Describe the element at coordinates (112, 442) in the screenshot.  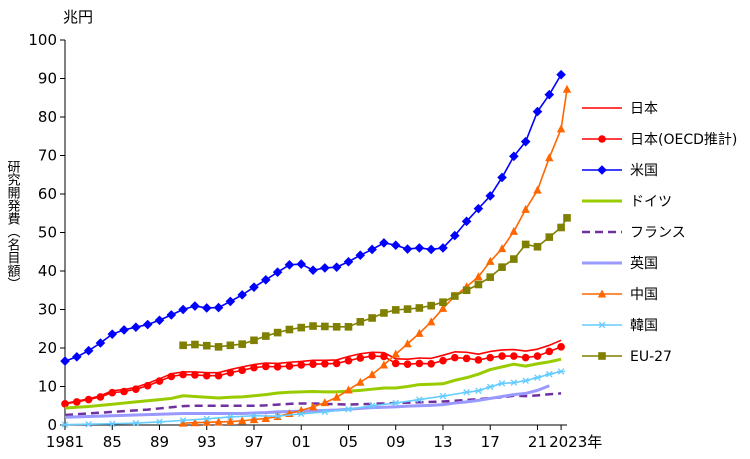
I see `x-tick-label: 85` at that location.